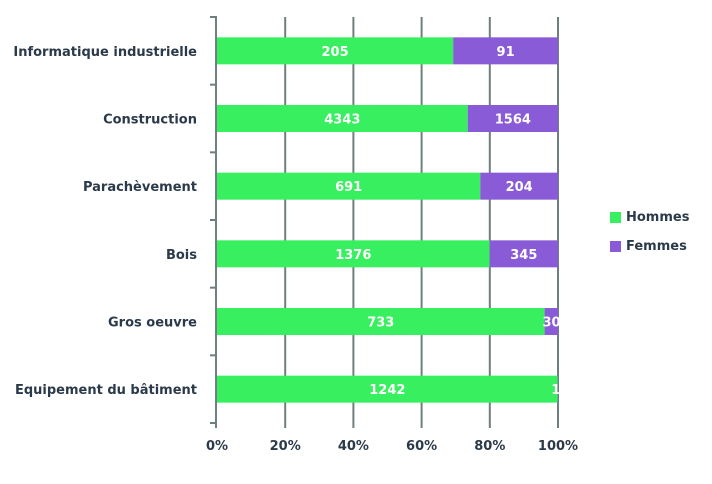 The width and height of the screenshot is (712, 484). What do you see at coordinates (140, 187) in the screenshot?
I see `category-label-parachevement: Parachèvement` at bounding box center [140, 187].